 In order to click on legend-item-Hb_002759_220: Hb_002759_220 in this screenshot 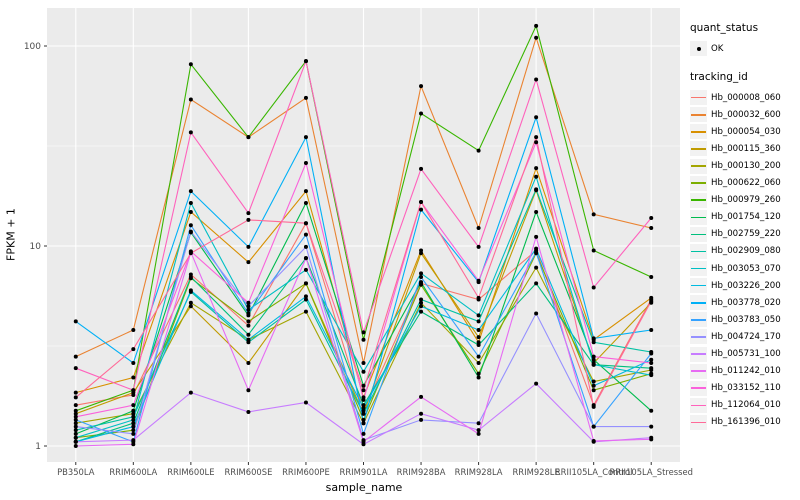, I will do `click(745, 234)`.